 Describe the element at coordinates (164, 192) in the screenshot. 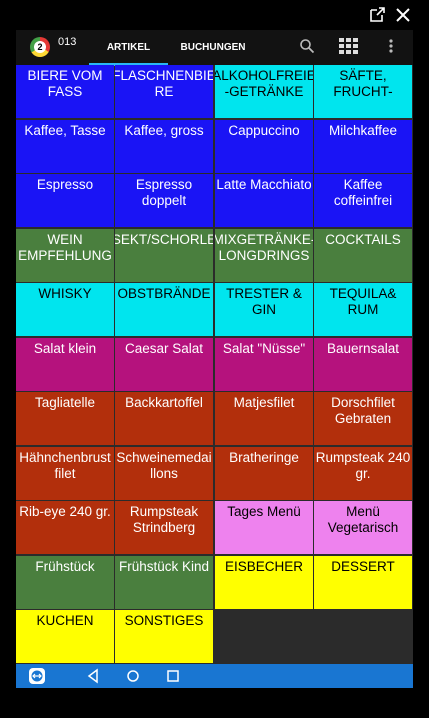

I see `article-tile-label: Espresso doppelt` at that location.